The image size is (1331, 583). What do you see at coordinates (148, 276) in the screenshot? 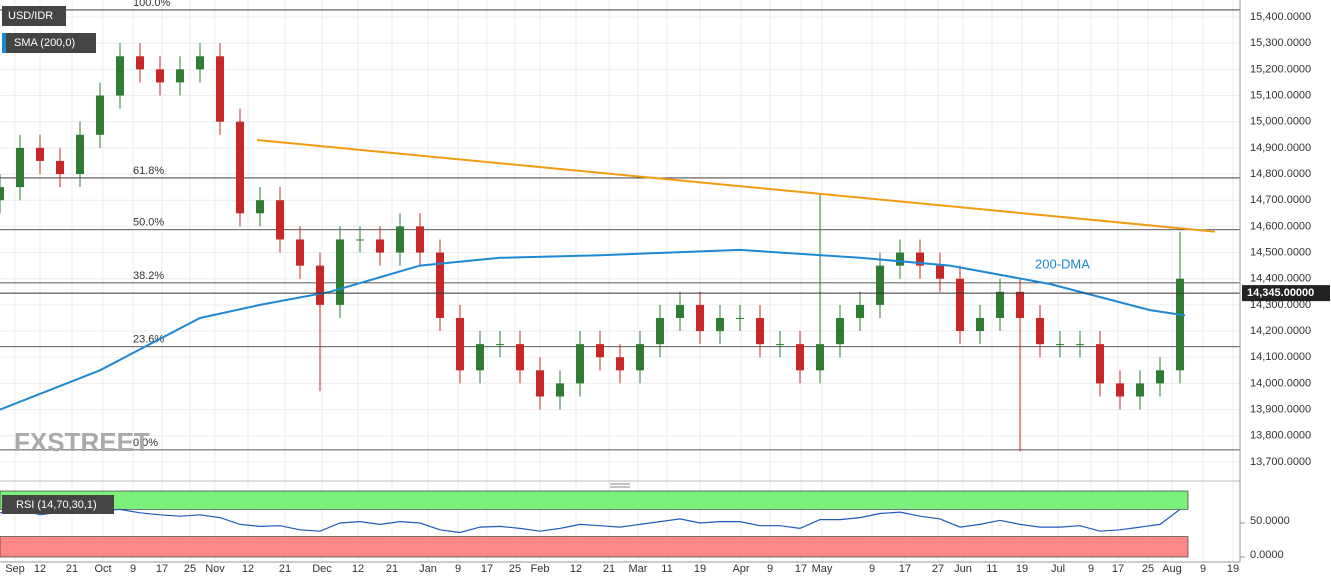
I see `fib-label: 38.2%` at bounding box center [148, 276].